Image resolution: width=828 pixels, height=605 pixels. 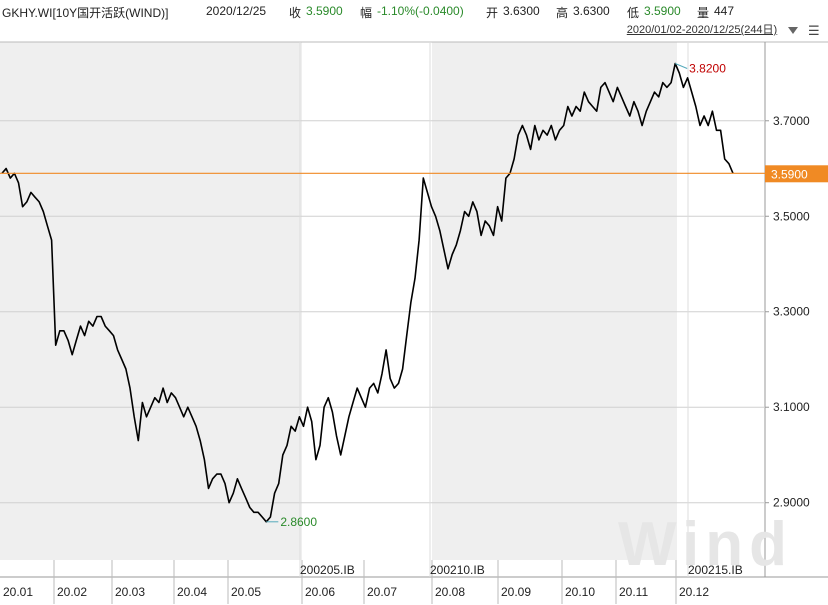 What do you see at coordinates (327, 570) in the screenshot?
I see `contract-label: 200205.IB` at bounding box center [327, 570].